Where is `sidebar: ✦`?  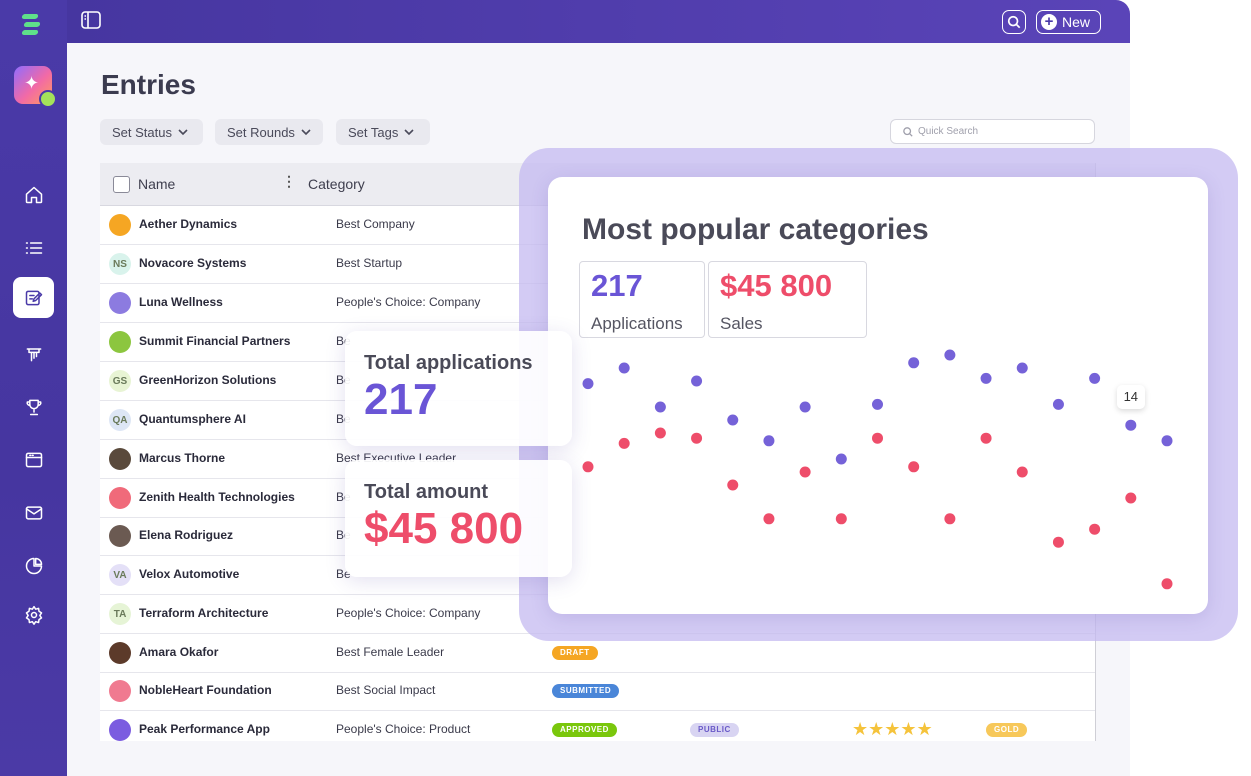 sidebar: ✦ is located at coordinates (33, 388).